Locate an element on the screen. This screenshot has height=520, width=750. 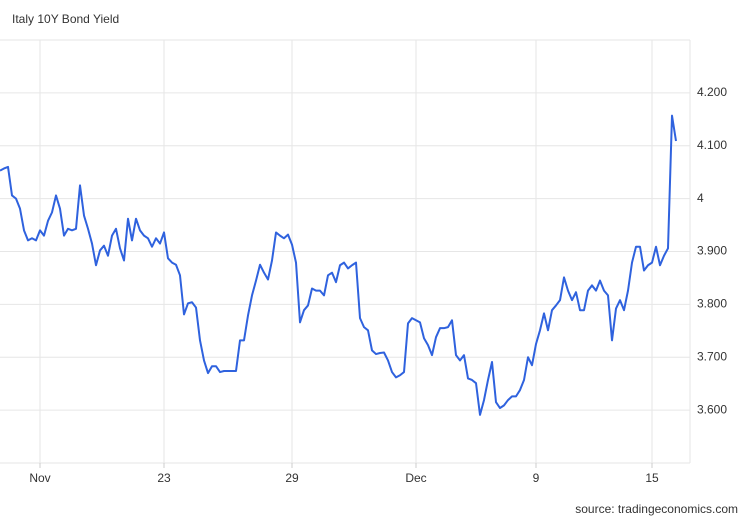
y-tick-label: 3.600 is located at coordinates (712, 409).